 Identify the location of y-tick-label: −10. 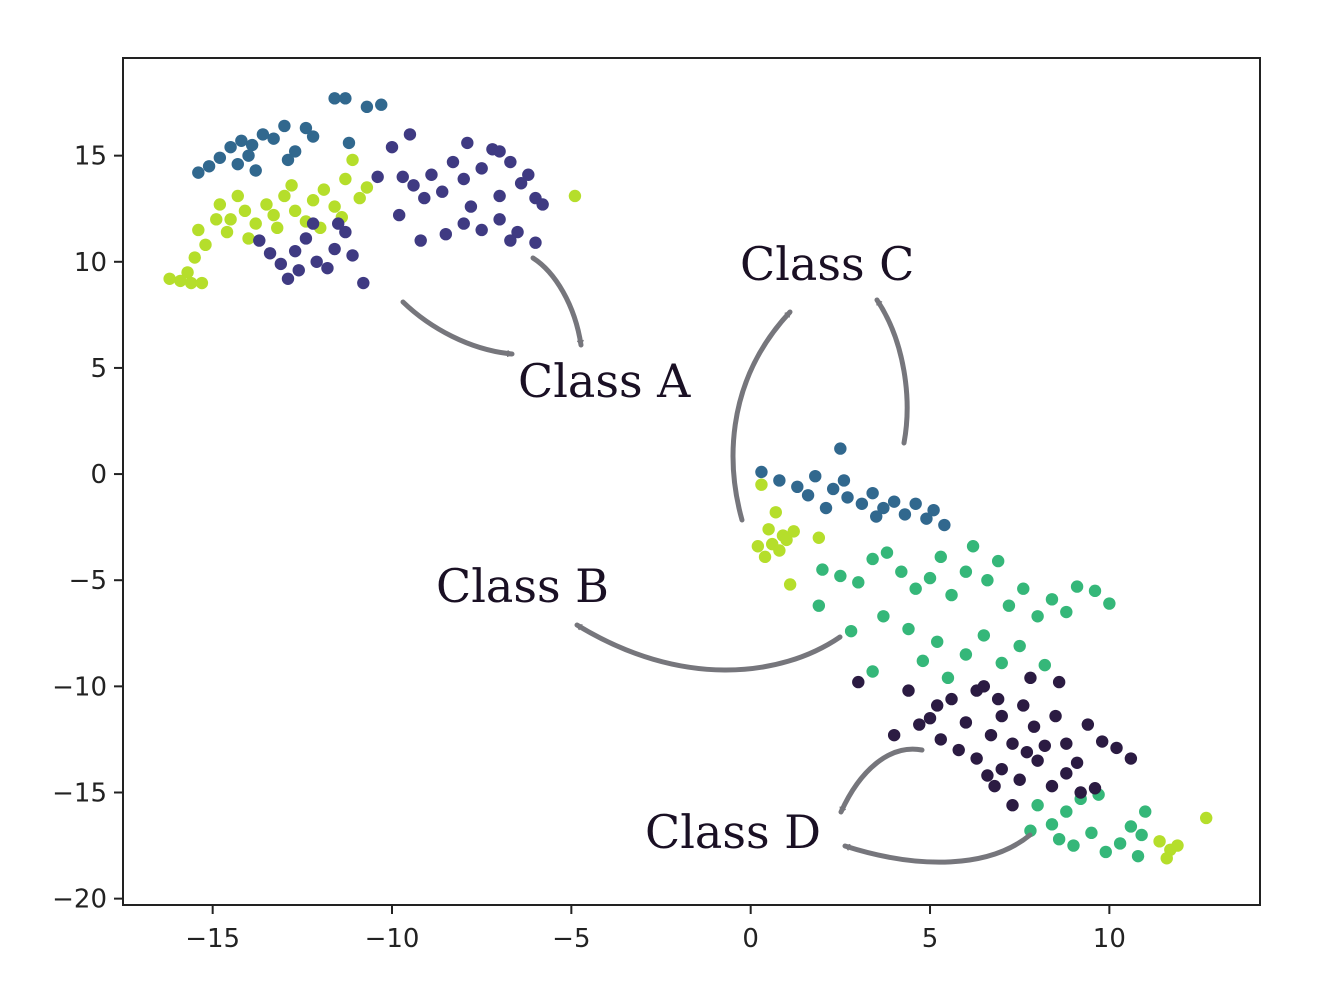
(79, 687).